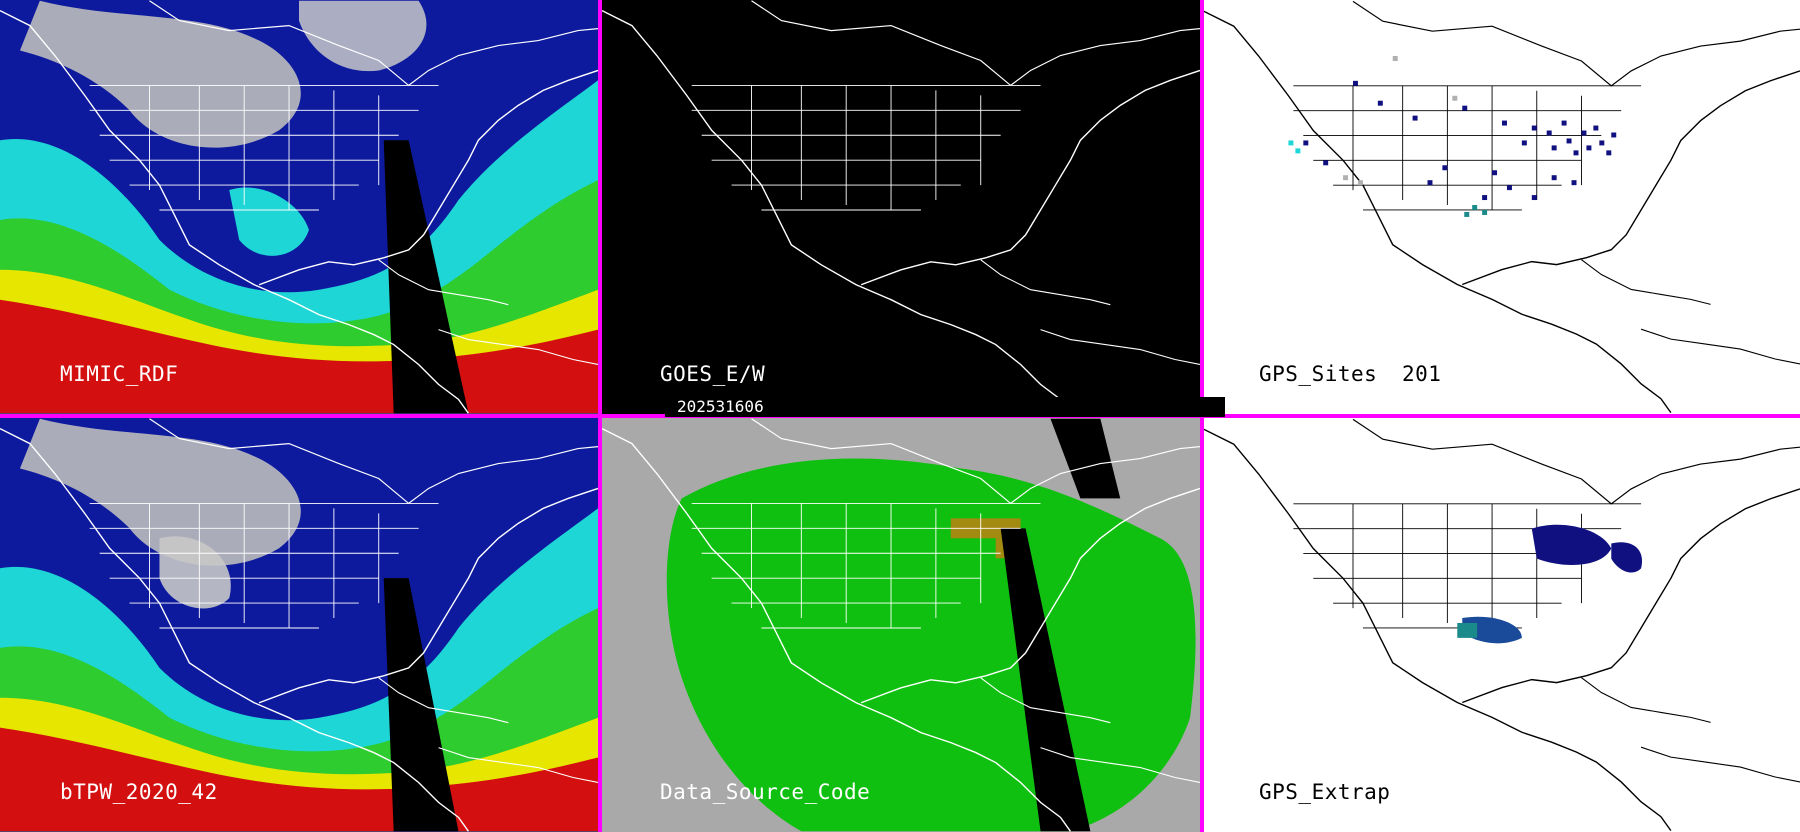  I want to click on panel-label-data-source: Data_Source_Code, so click(765, 792).